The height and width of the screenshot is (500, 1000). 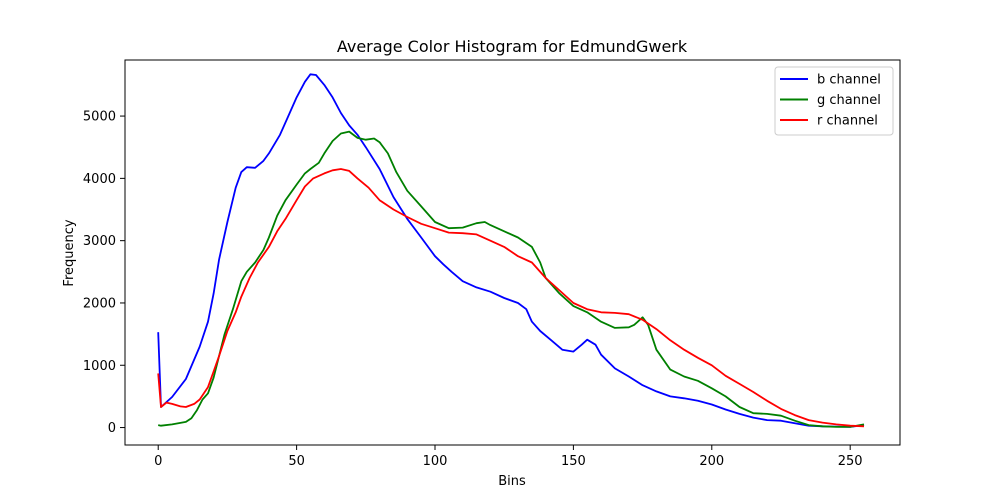 What do you see at coordinates (158, 461) in the screenshot?
I see `x-tick-label: 0` at bounding box center [158, 461].